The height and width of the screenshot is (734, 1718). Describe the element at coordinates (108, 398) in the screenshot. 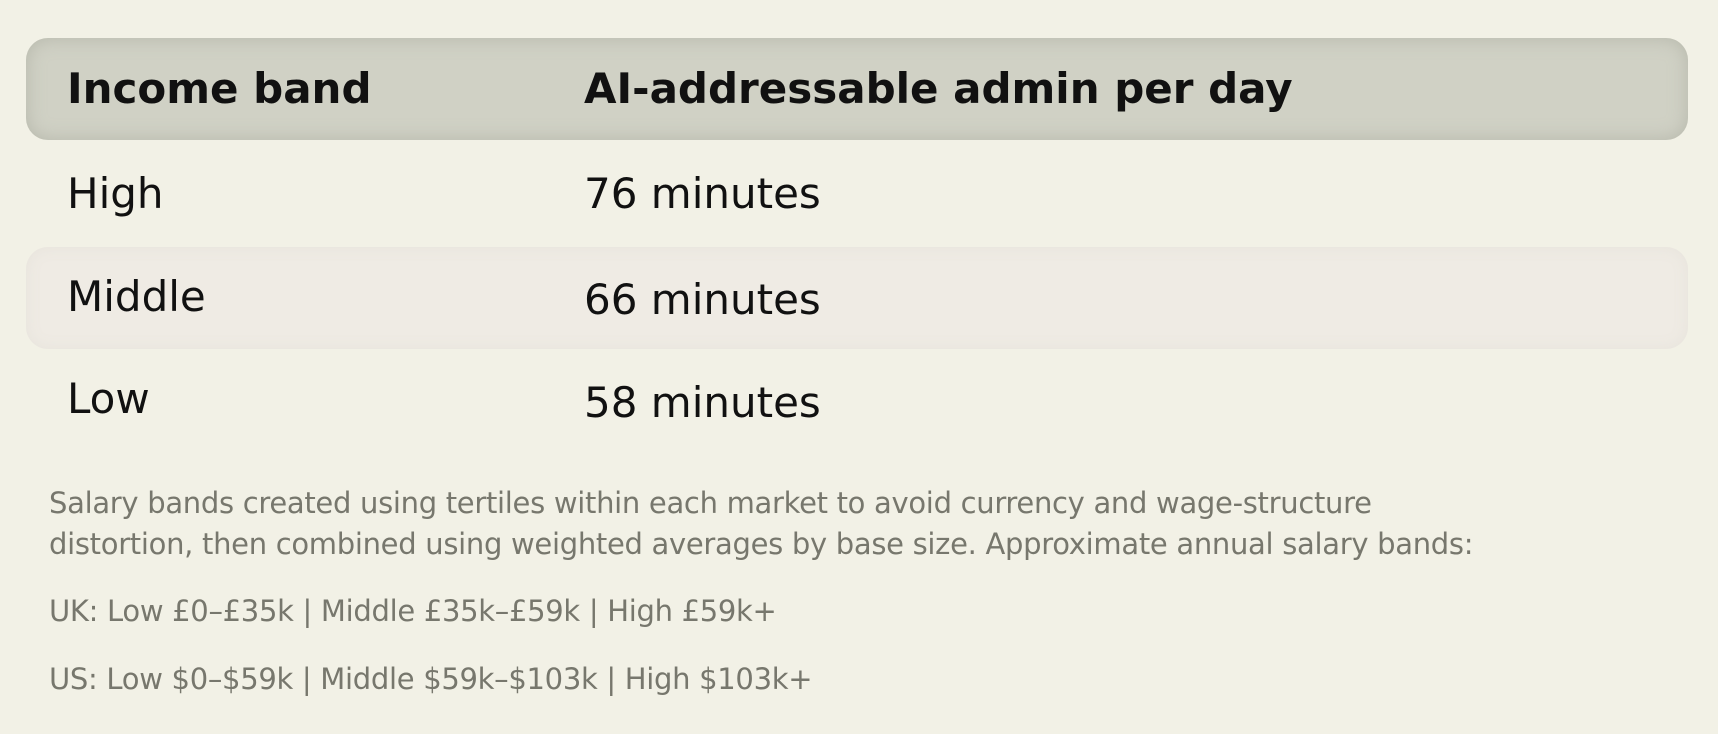

I see `row-low-band: Low` at that location.